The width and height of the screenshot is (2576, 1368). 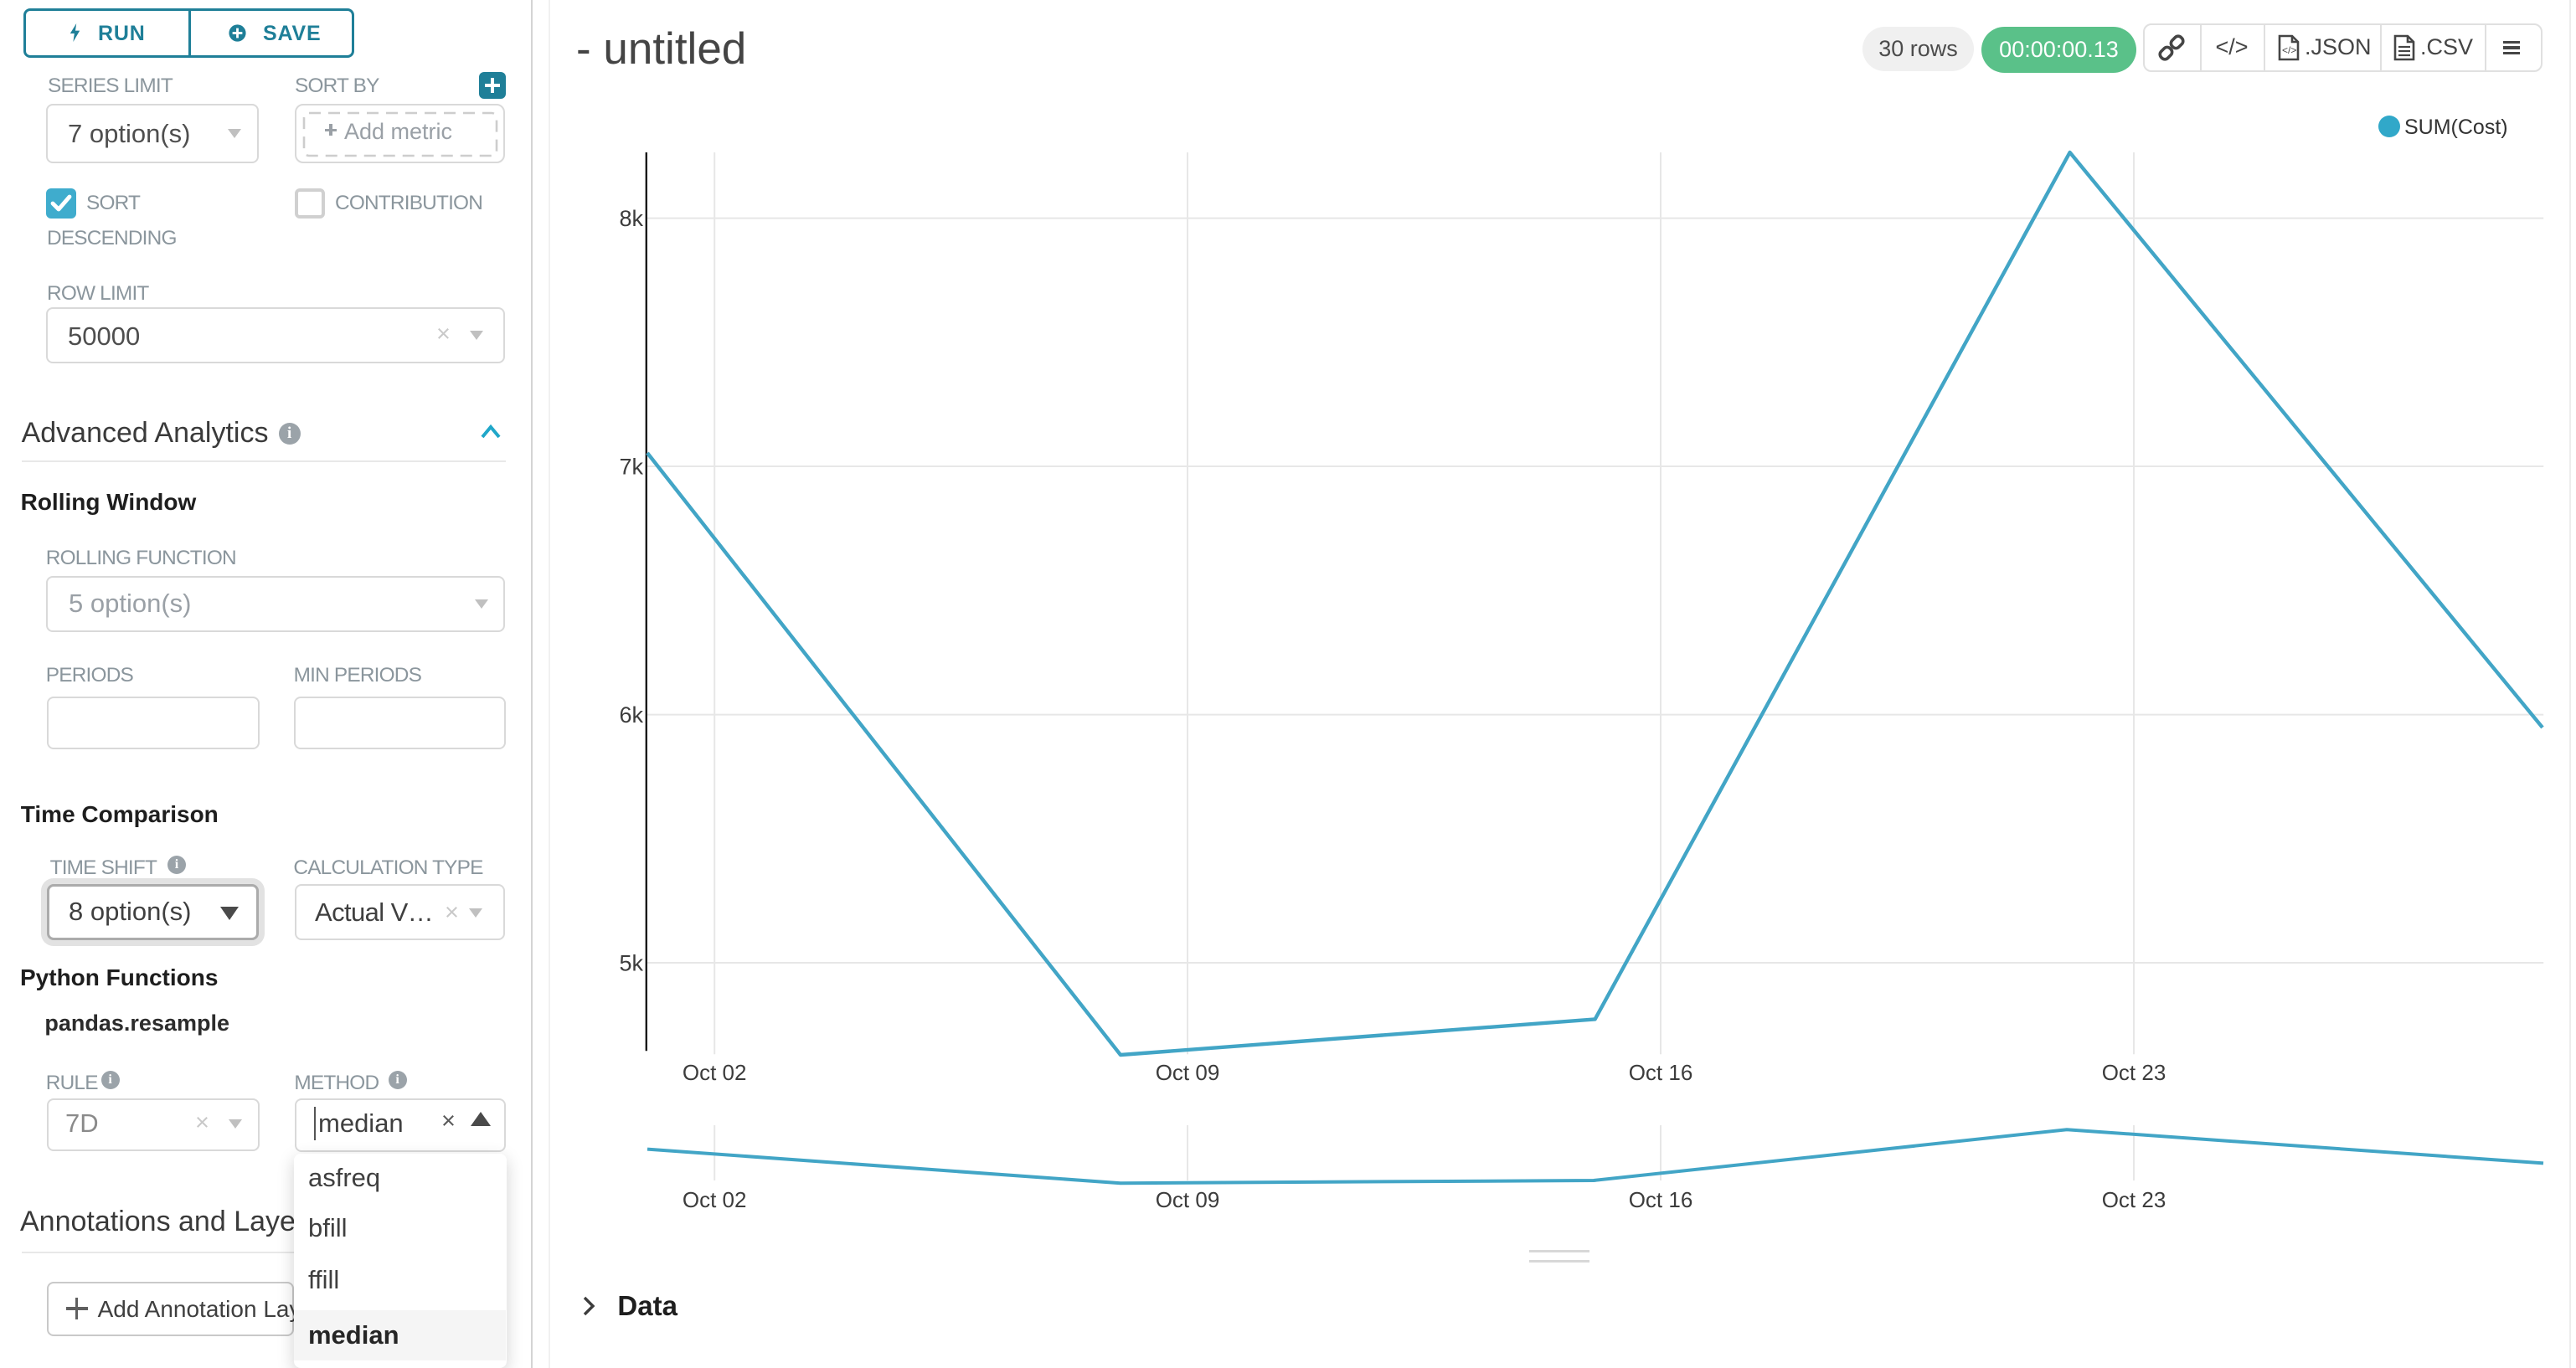 I want to click on svg-text: 5k, so click(x=631, y=963).